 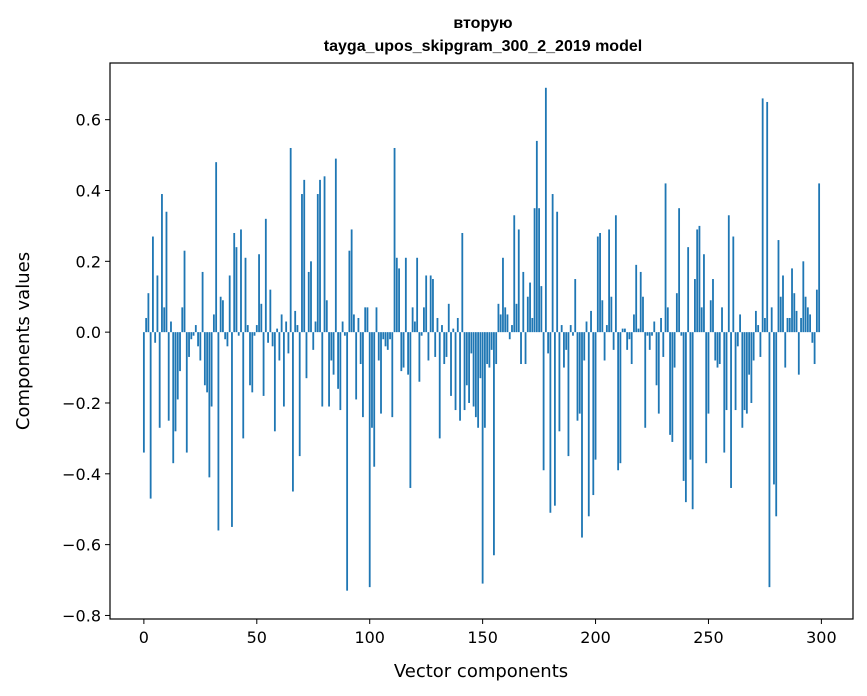 I want to click on x-tick-label: 50, so click(x=257, y=637).